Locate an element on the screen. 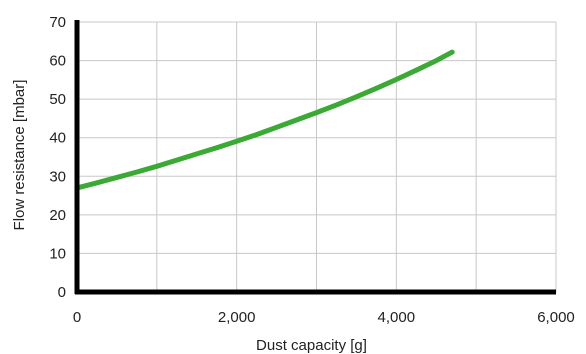  y-tick-label: 50 is located at coordinates (57, 99).